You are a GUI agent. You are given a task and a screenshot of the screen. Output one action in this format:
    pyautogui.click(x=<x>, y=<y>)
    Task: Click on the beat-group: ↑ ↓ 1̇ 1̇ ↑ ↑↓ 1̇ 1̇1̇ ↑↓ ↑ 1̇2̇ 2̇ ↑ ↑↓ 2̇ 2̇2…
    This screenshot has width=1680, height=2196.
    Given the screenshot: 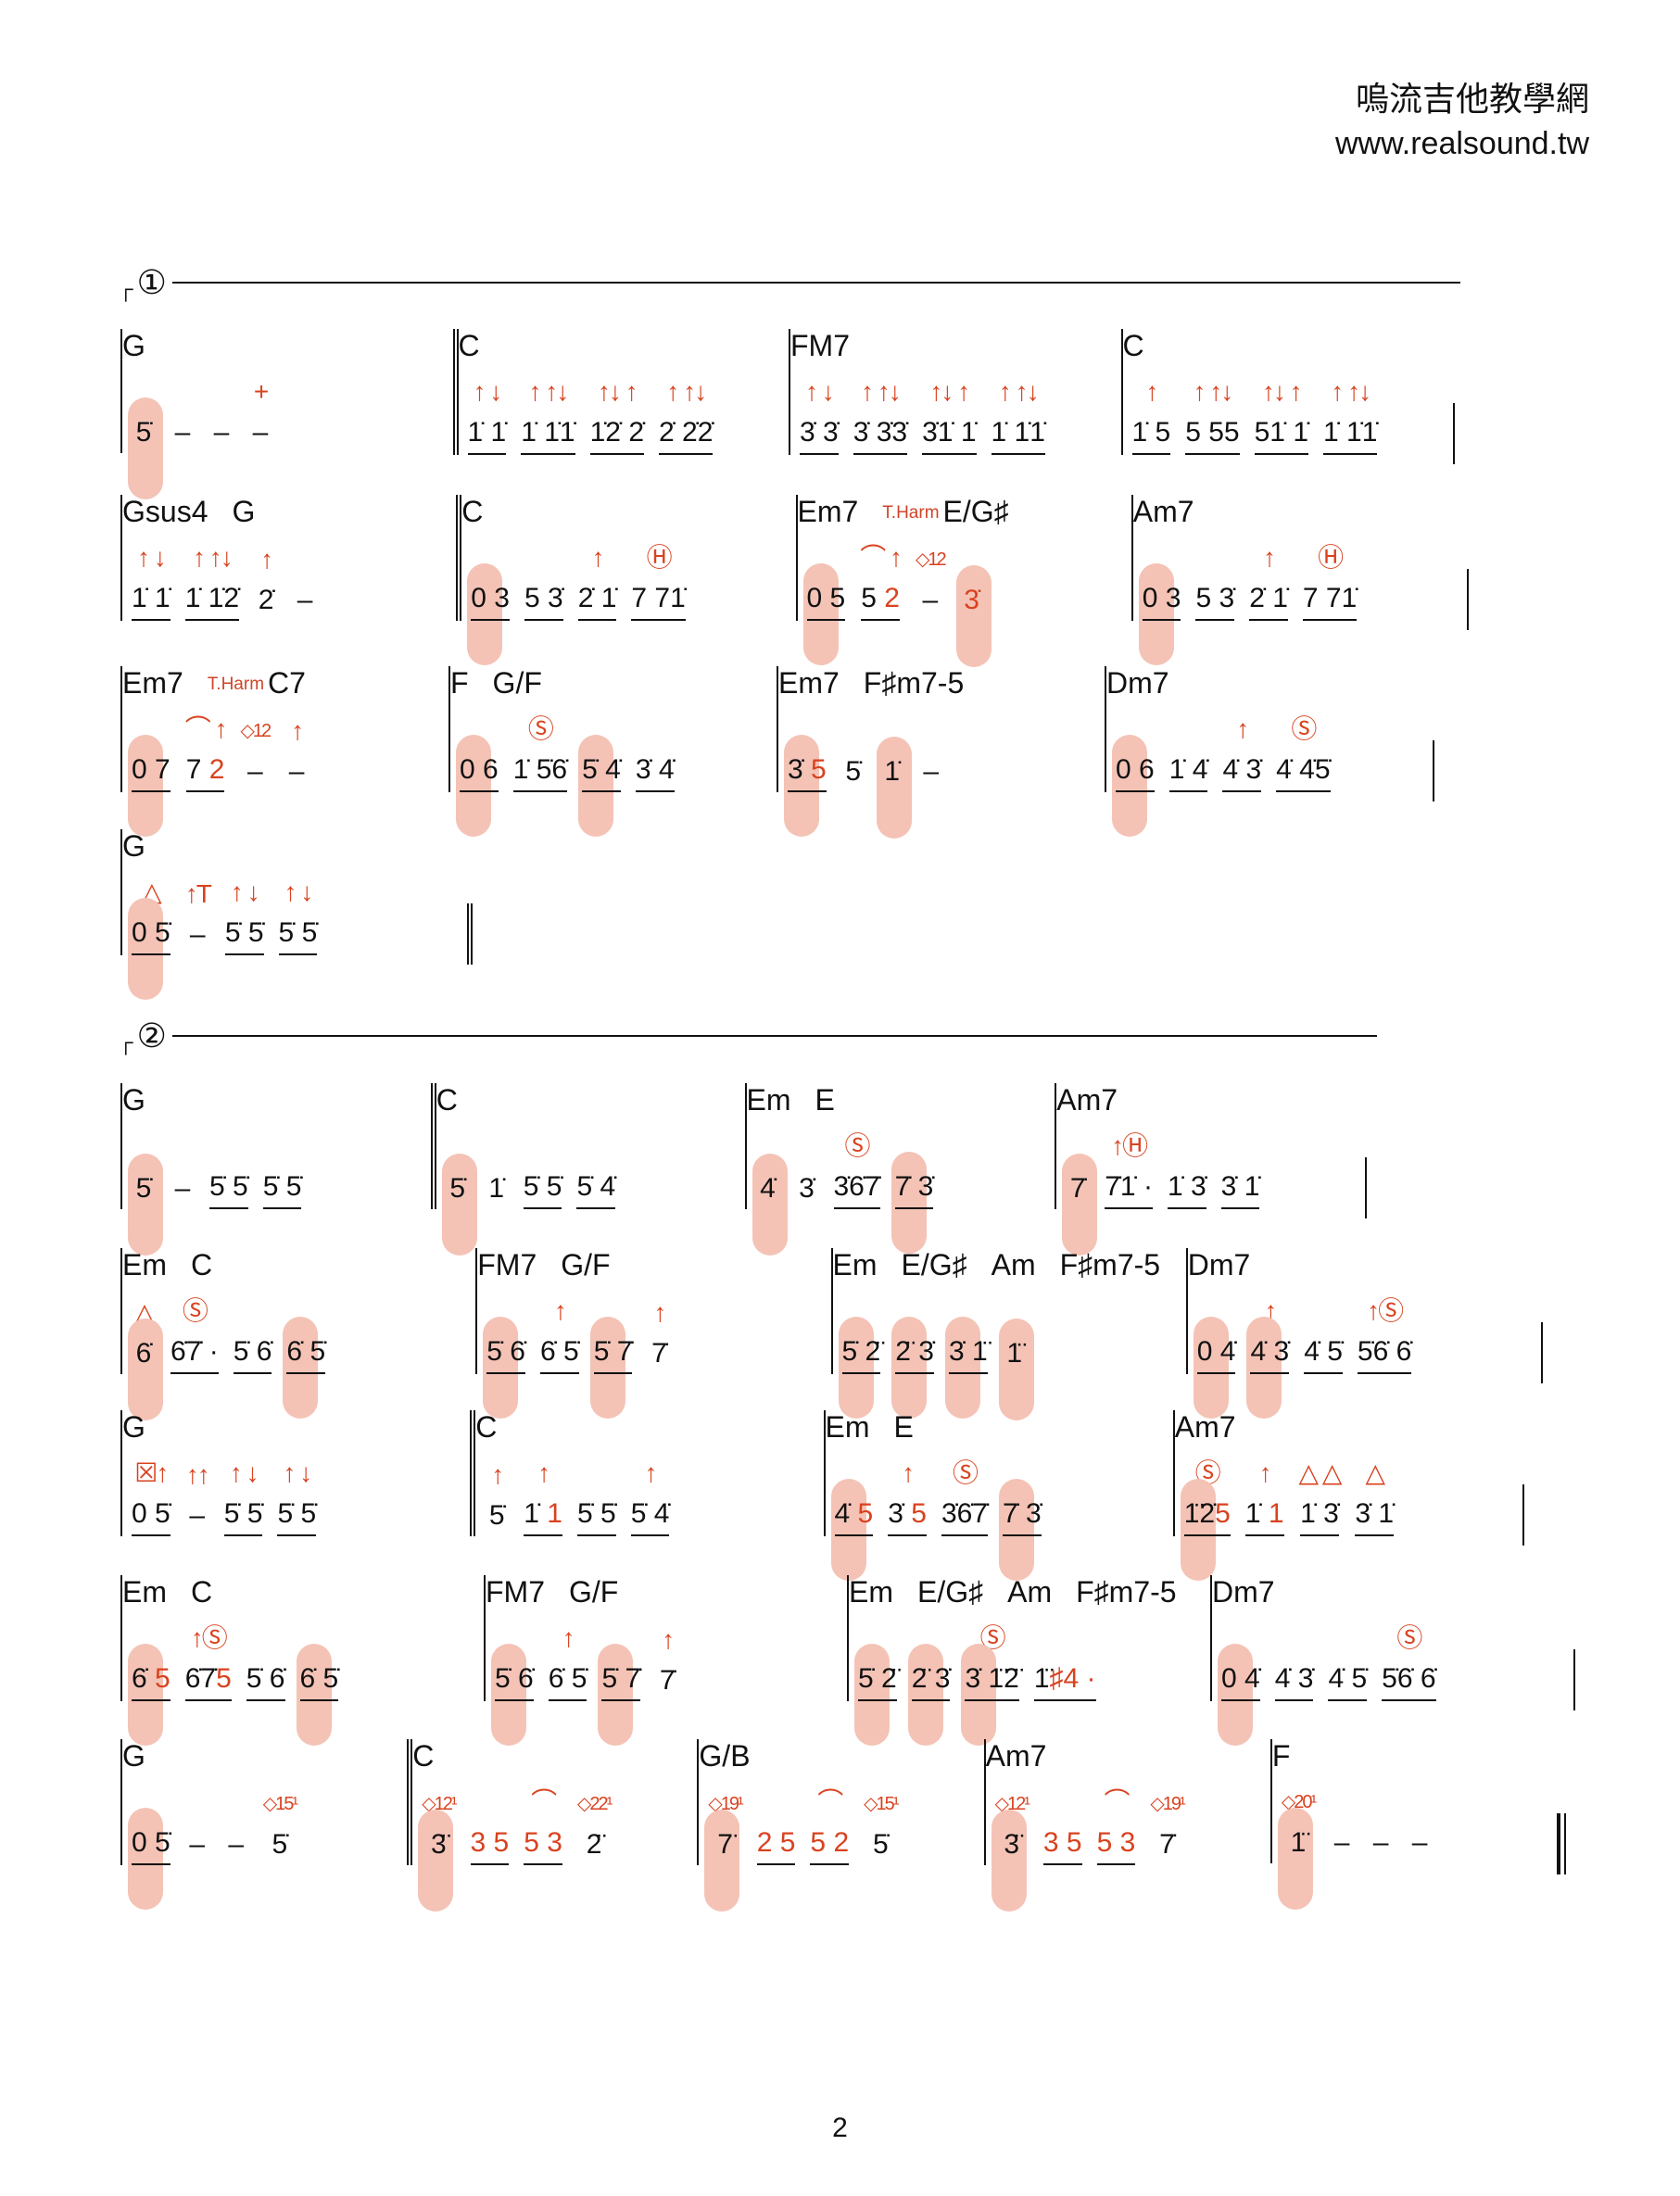 What is the action you would take?
    pyautogui.click(x=628, y=414)
    